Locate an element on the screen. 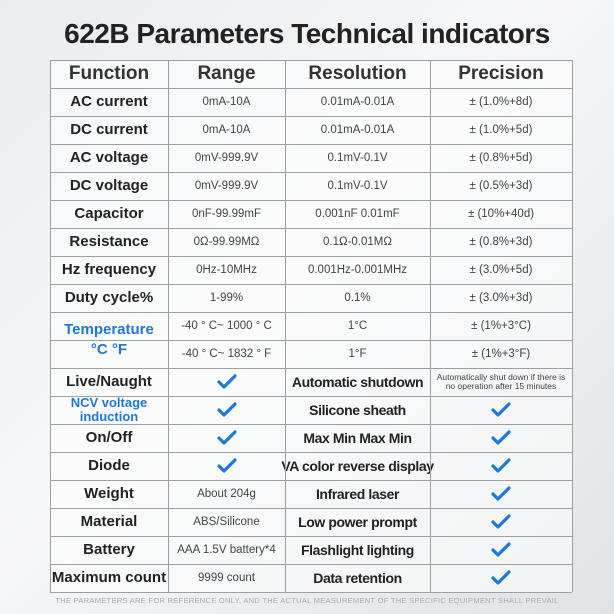 This screenshot has height=614, width=614. feature-label: Battery is located at coordinates (109, 550).